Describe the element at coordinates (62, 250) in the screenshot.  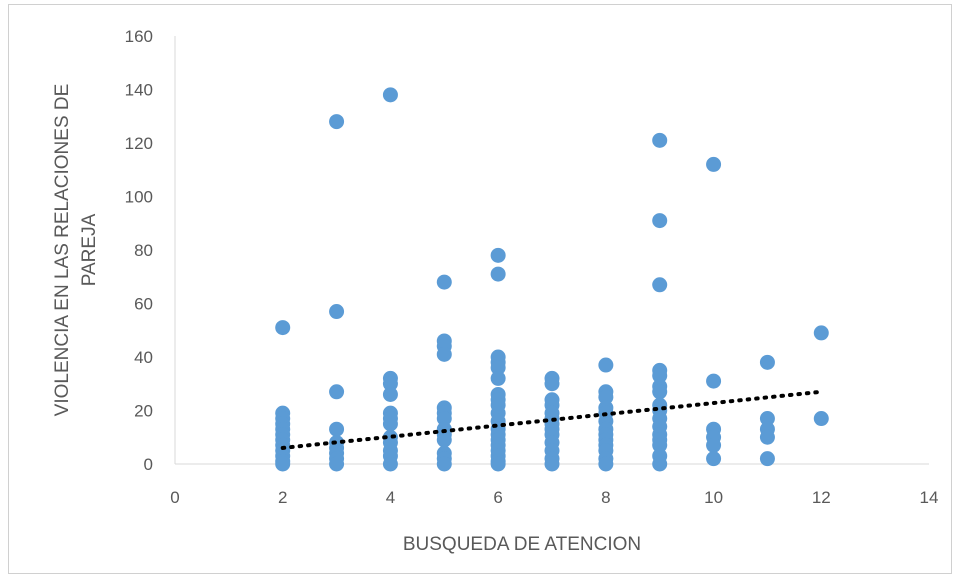
I see `y-axis-title-line: VIOLENCIA EN LAS RELACIONES DE` at that location.